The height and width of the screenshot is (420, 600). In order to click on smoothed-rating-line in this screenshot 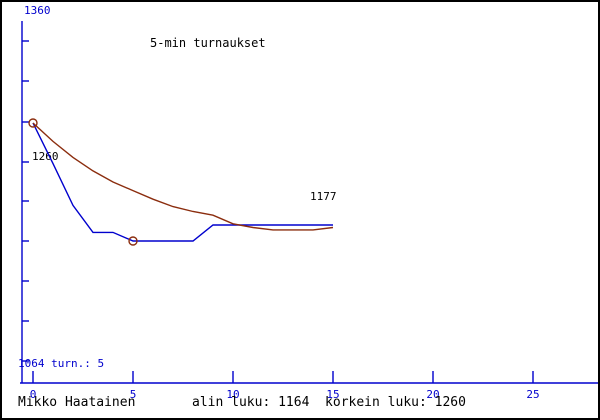, I will do `click(183, 176)`.